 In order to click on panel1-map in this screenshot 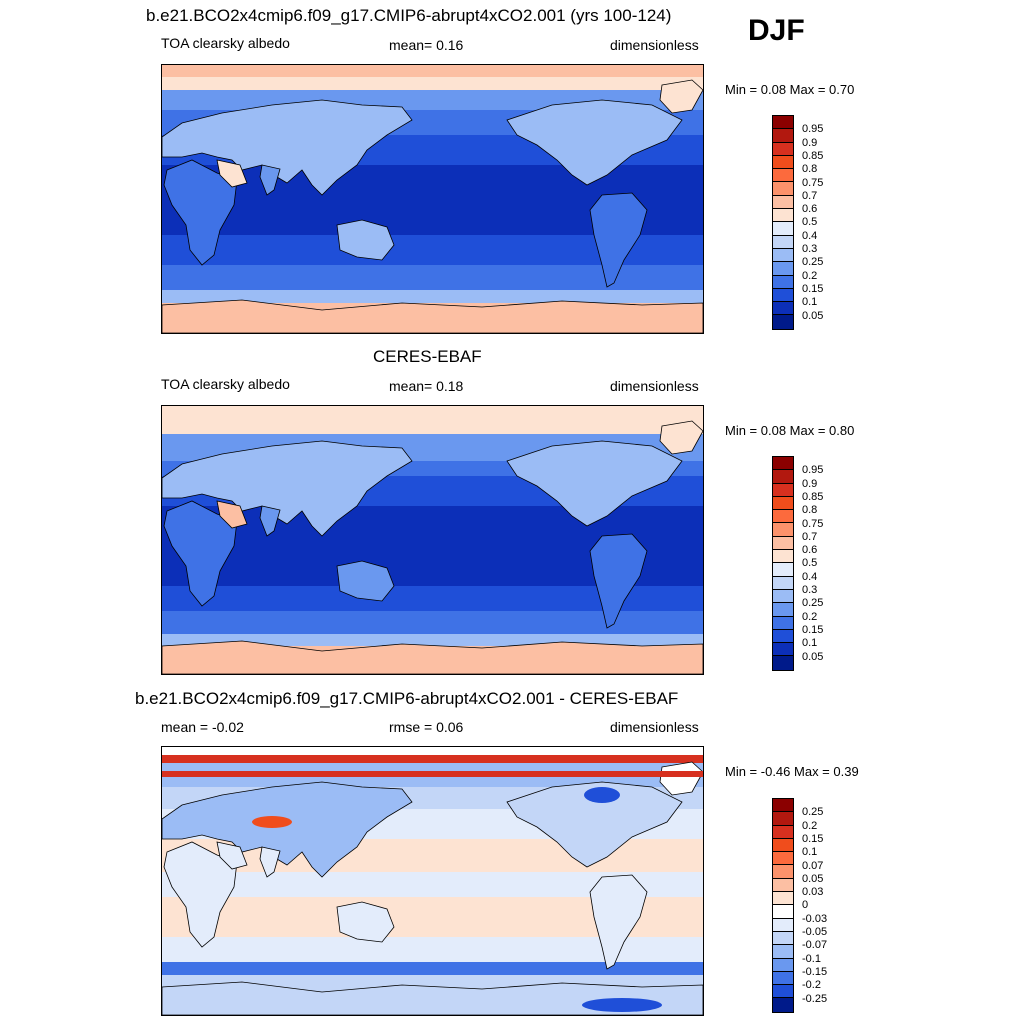, I will do `click(432, 199)`.